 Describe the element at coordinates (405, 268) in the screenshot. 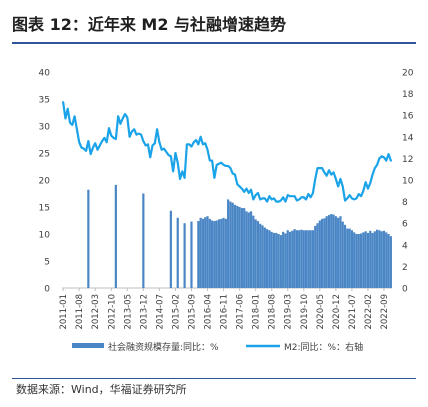

I see `right-y-tick-label: 2` at that location.